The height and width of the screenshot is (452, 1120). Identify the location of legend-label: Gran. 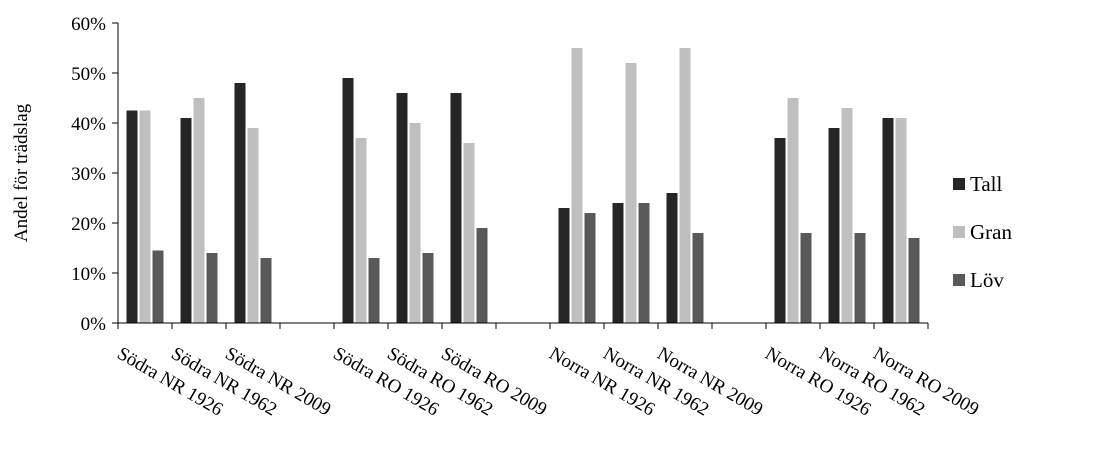
(991, 232).